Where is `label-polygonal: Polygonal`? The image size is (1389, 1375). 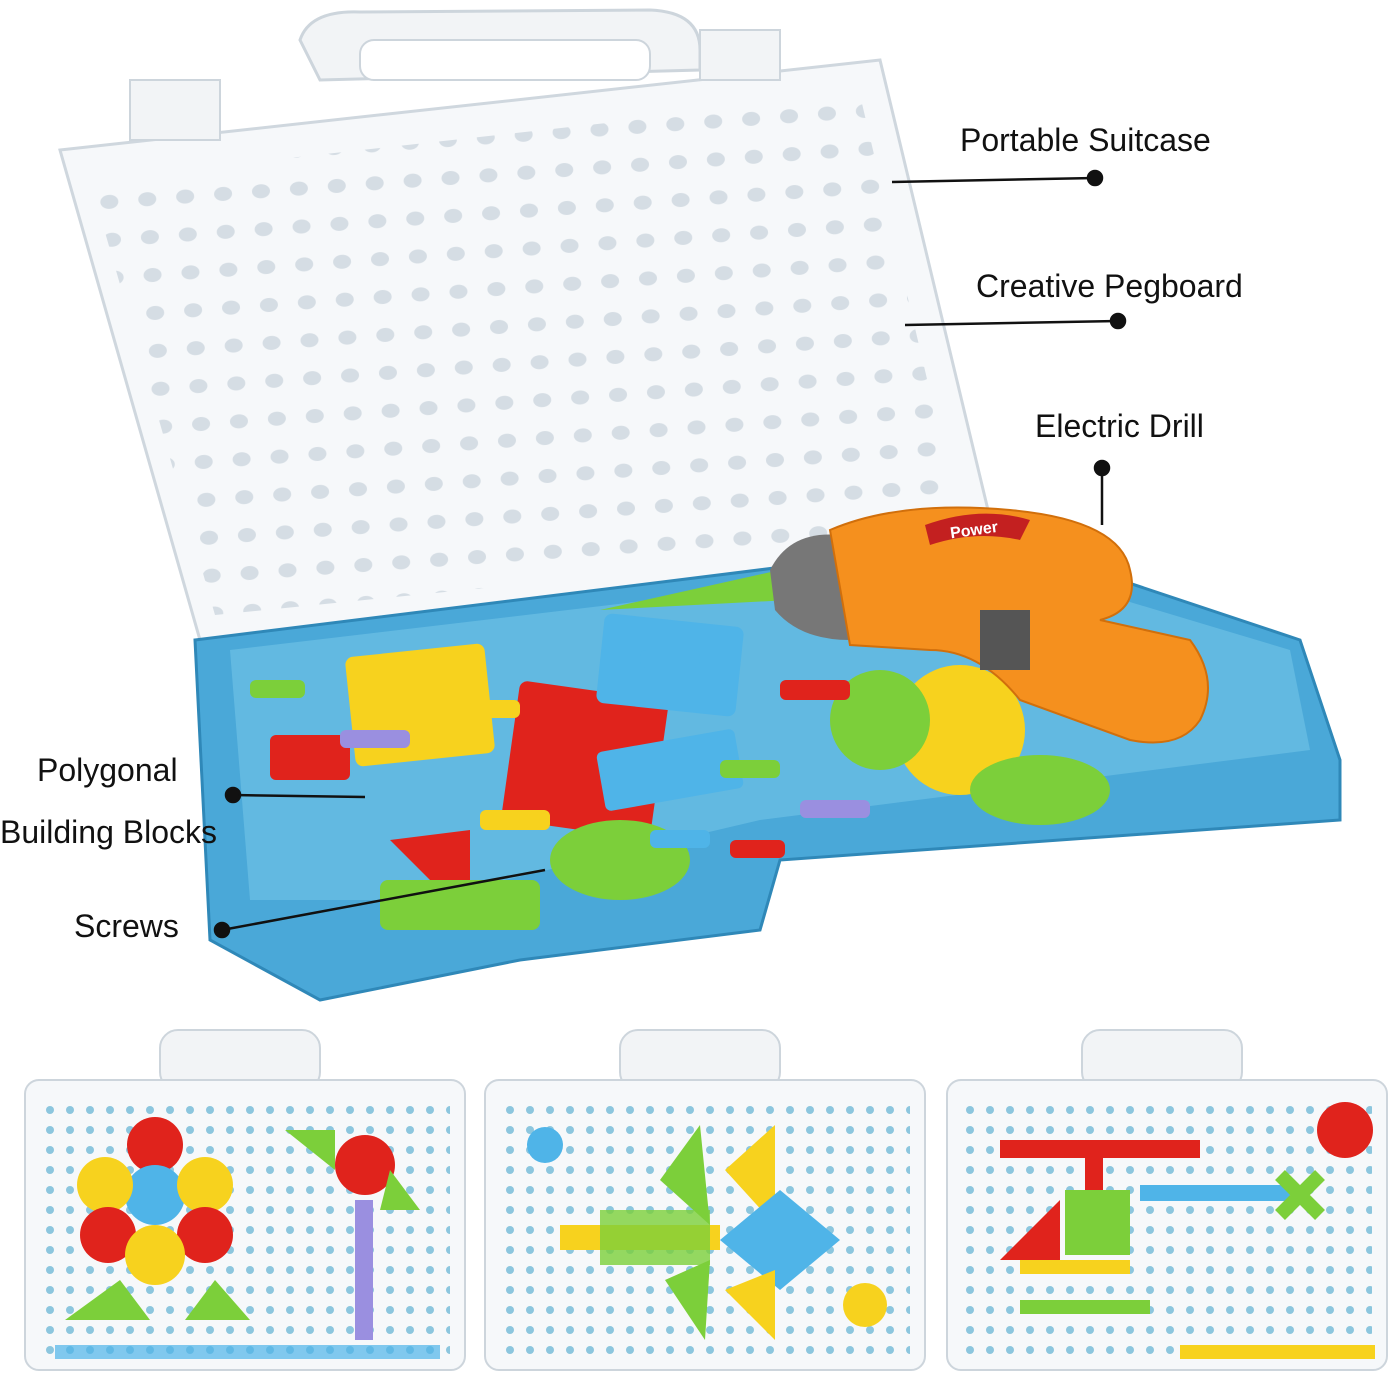
label-polygonal: Polygonal is located at coordinates (107, 770).